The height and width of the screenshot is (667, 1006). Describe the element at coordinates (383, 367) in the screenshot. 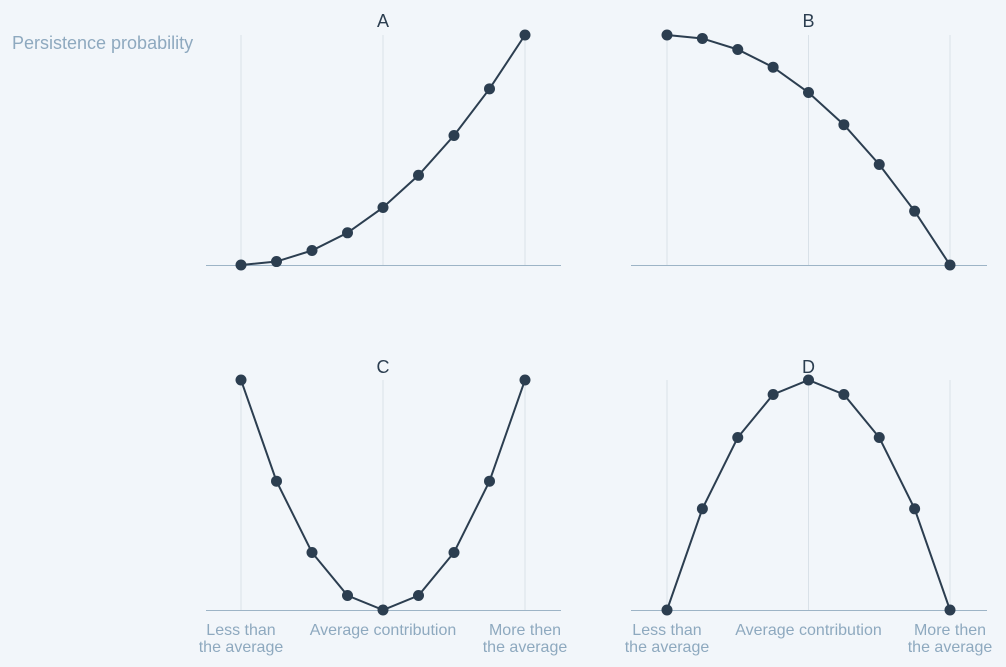

I see `panel-title: C` at that location.